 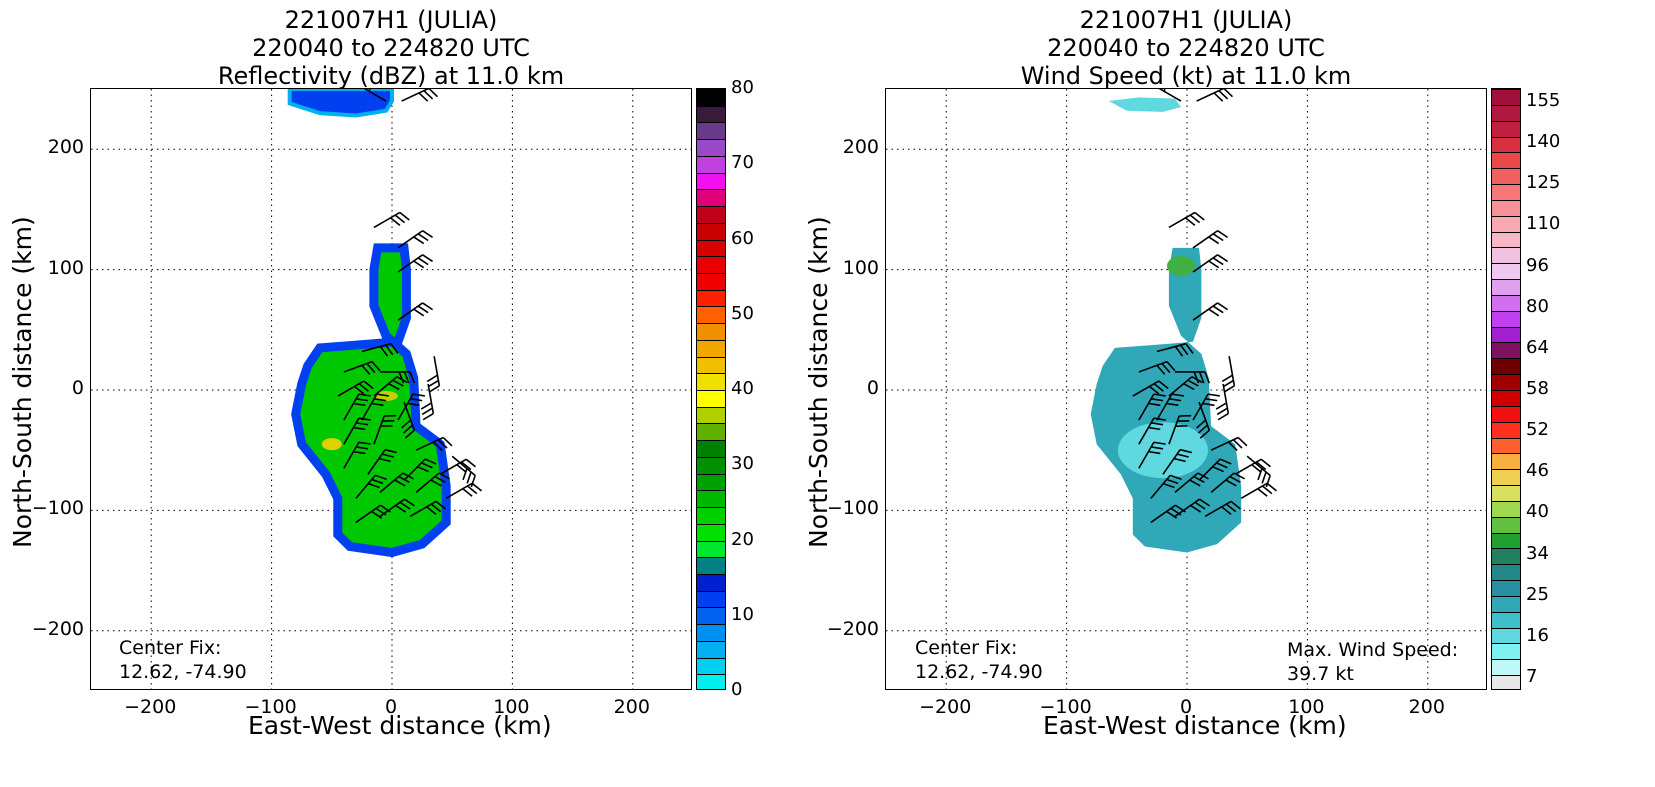 I want to click on colorbar-tick-label: 34, so click(x=1537, y=553).